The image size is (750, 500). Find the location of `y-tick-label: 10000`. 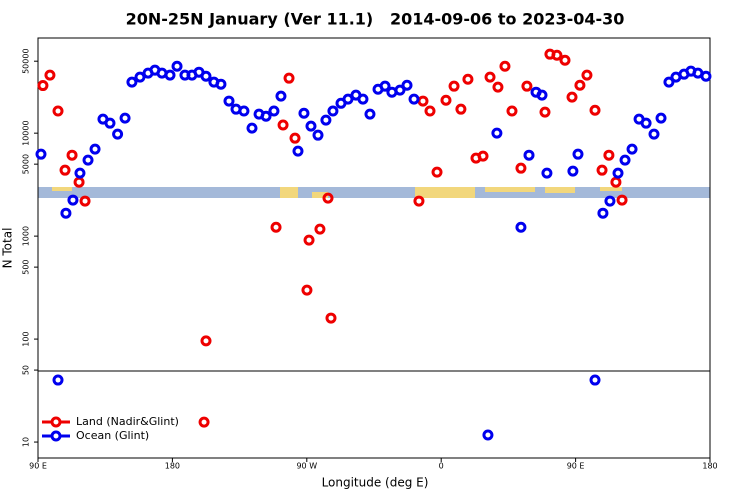

y-tick-label: 10000 is located at coordinates (26, 132).